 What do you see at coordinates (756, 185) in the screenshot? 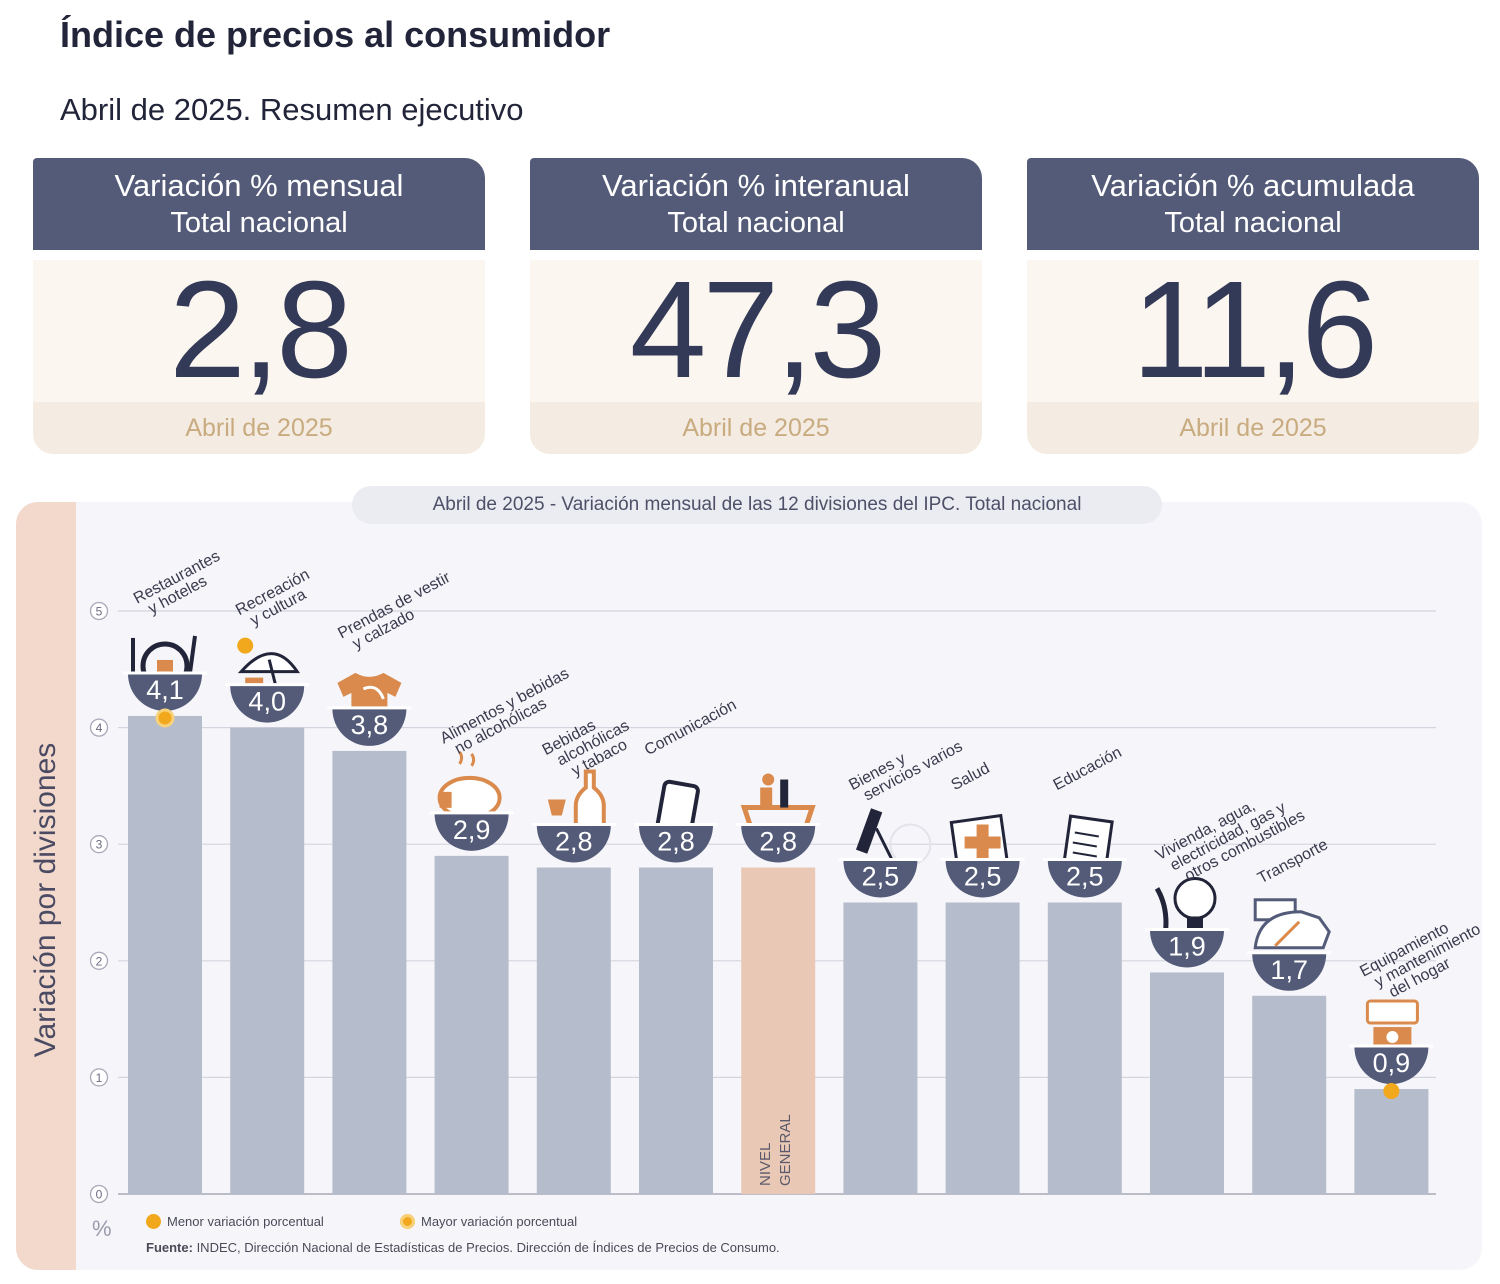
I see `kpi-card-title: Variación % interanual` at bounding box center [756, 185].